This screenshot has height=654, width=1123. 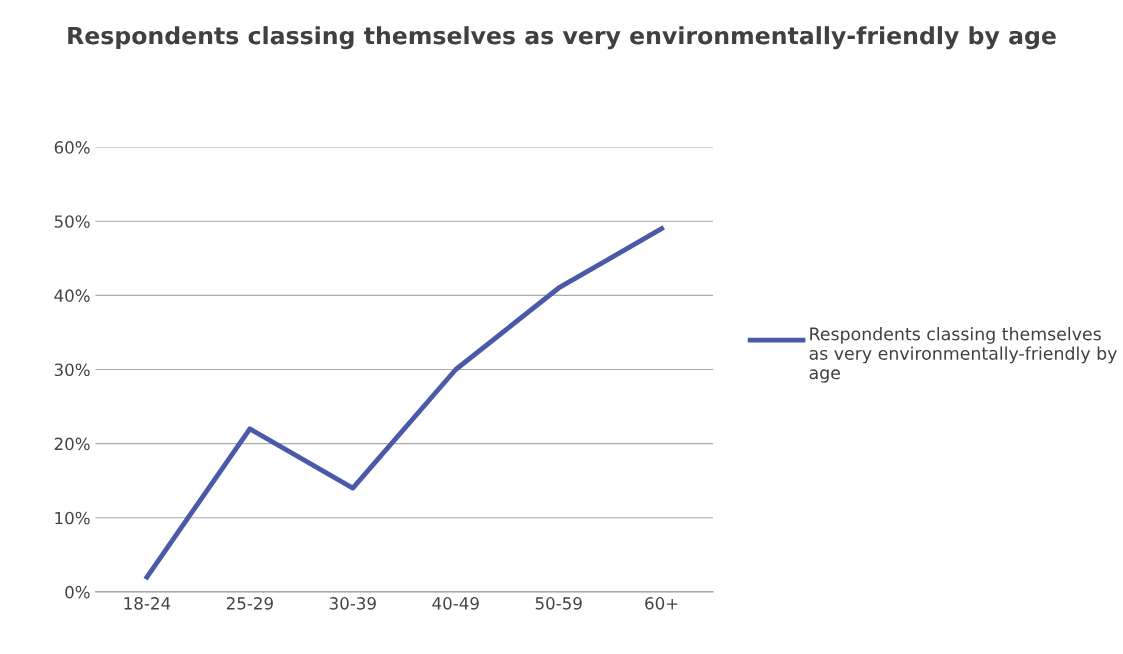 What do you see at coordinates (558, 603) in the screenshot?
I see `x-tick-label: 50-59` at bounding box center [558, 603].